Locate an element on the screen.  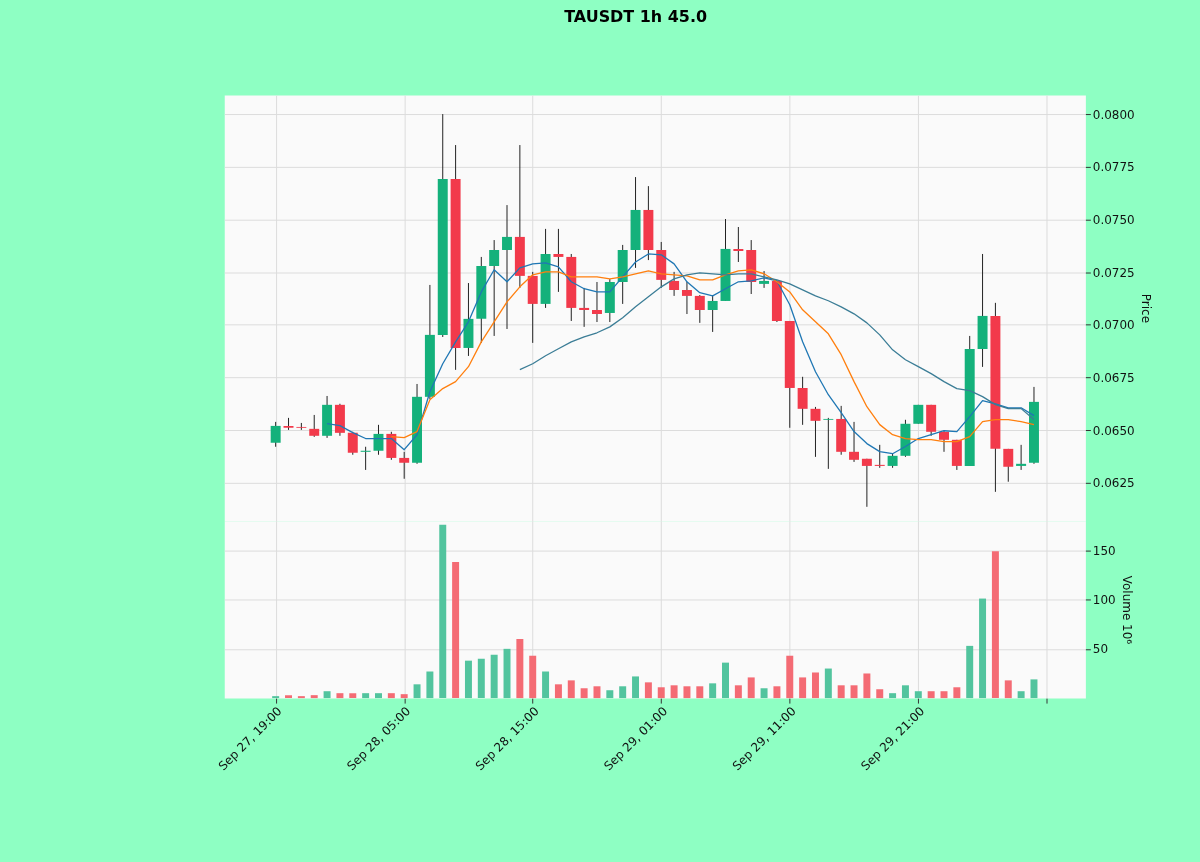
y-tick-label: 50 is located at coordinates (1100, 649).